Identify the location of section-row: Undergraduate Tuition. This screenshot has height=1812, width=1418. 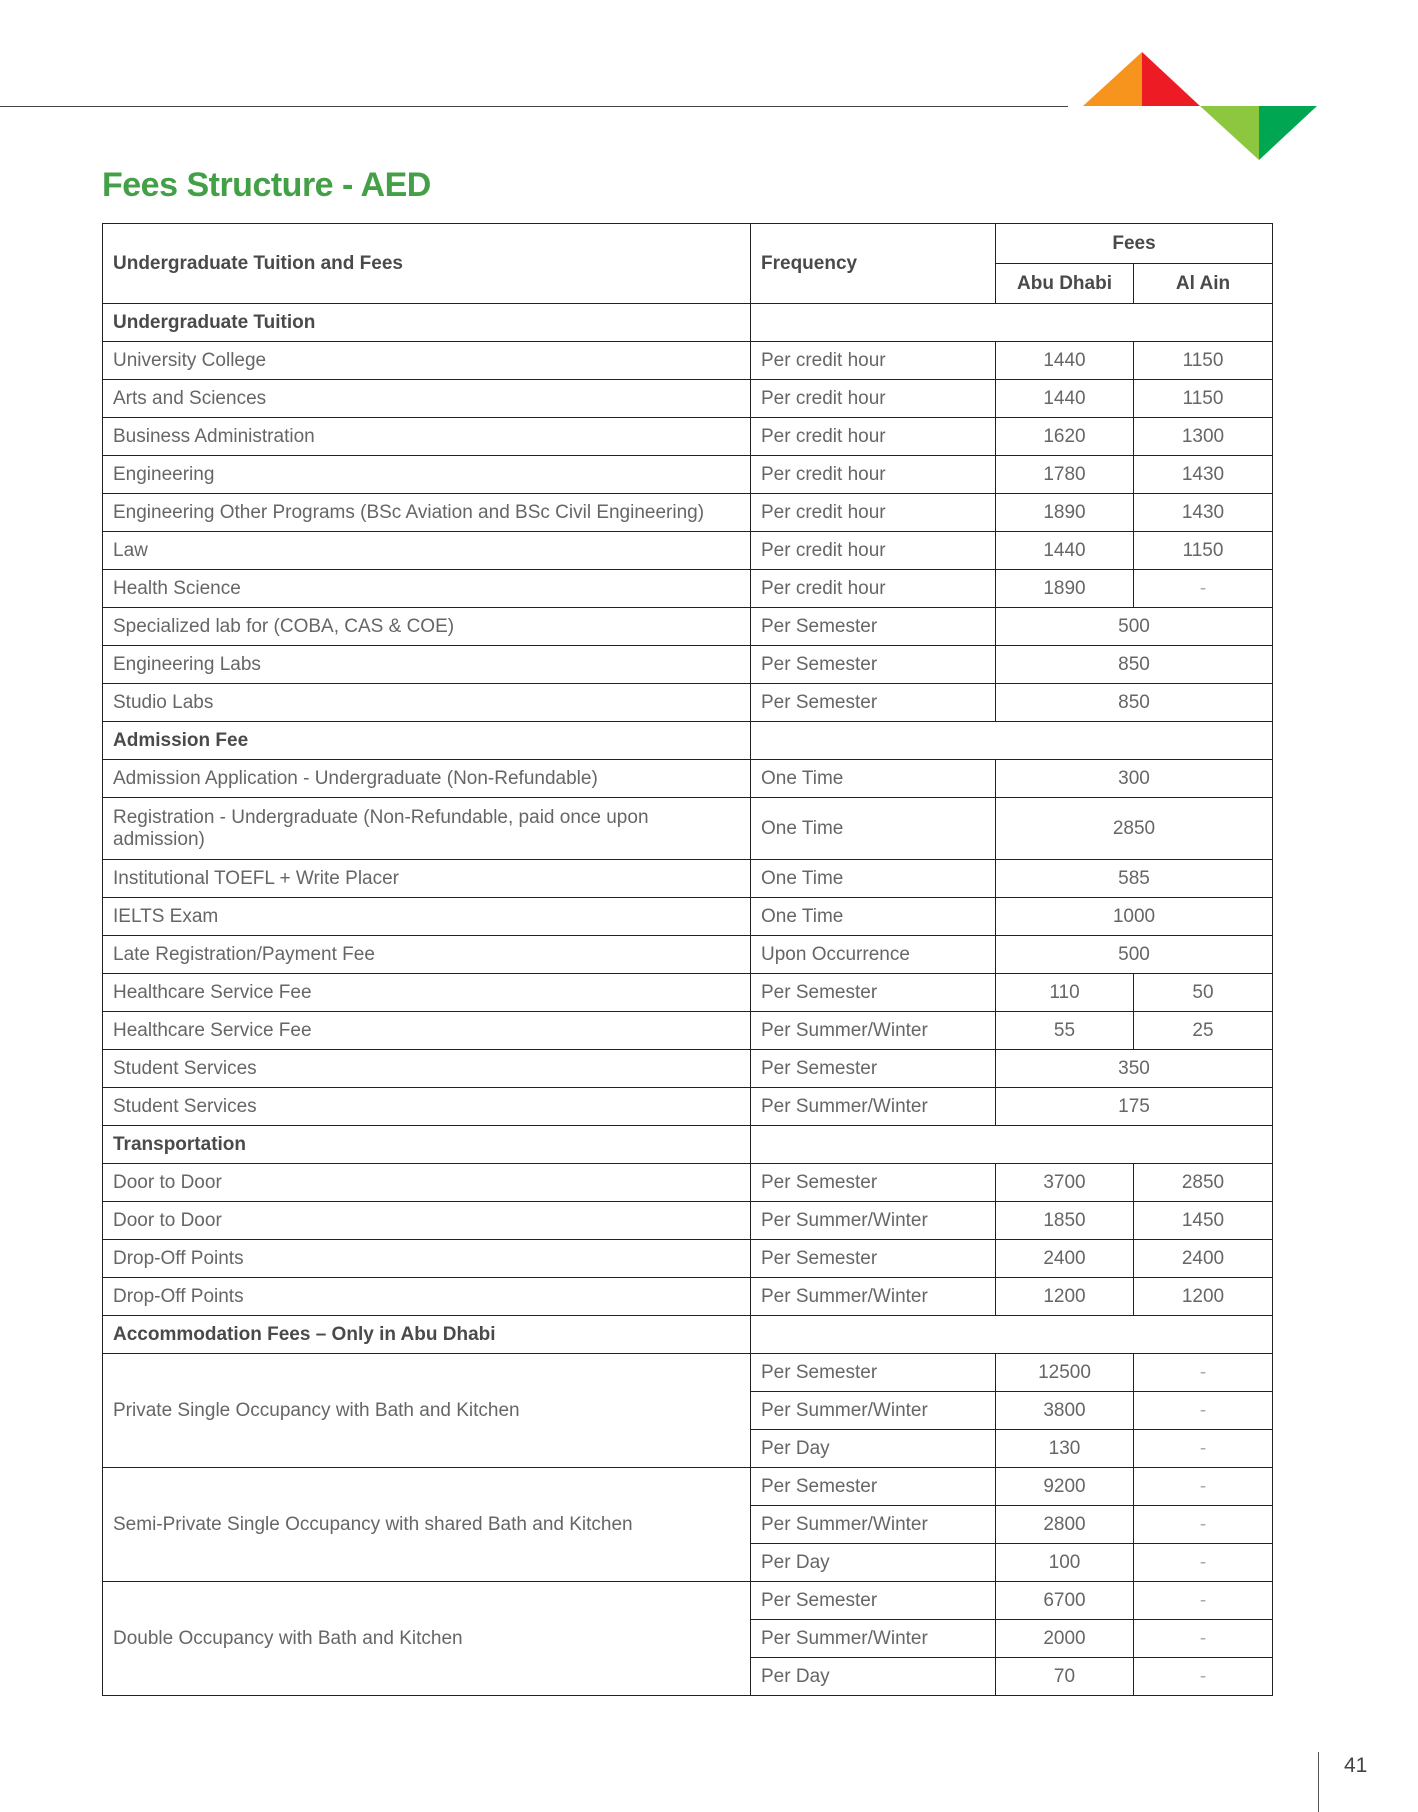
(687, 322).